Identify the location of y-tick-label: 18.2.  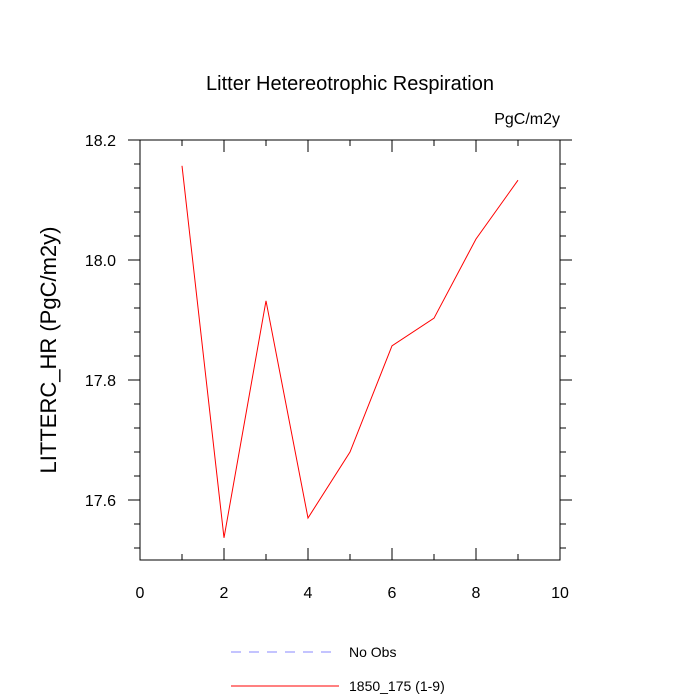
(100, 141).